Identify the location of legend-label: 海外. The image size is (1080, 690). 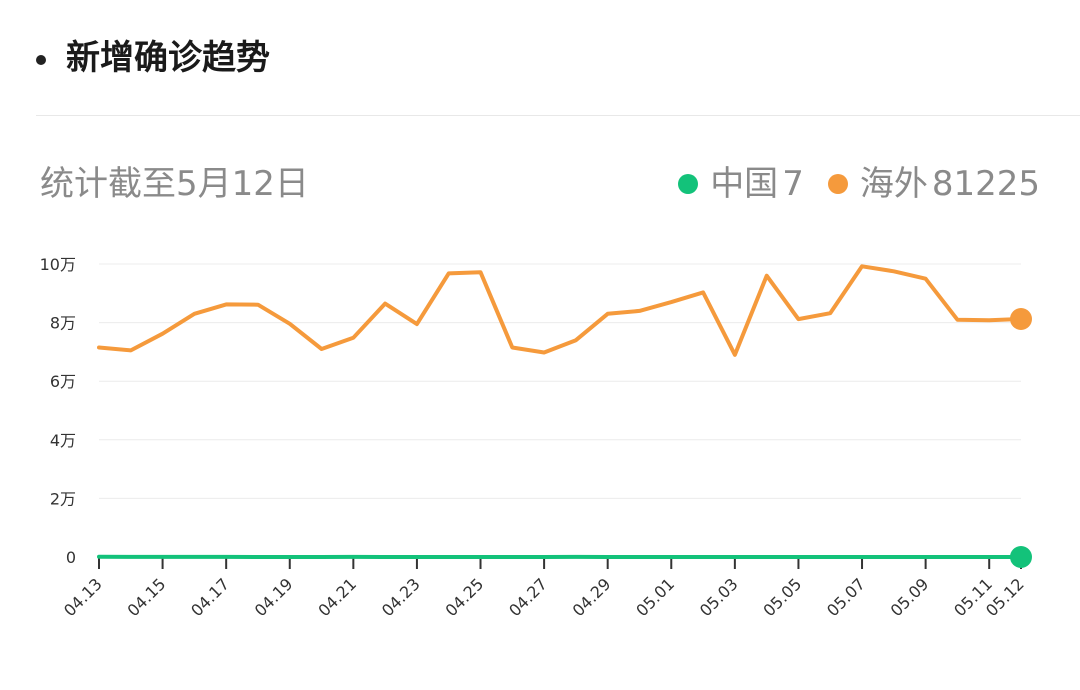
(893, 184).